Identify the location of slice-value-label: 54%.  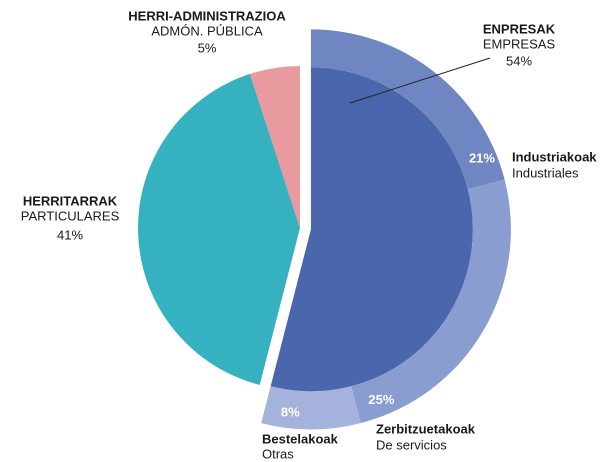
(519, 60).